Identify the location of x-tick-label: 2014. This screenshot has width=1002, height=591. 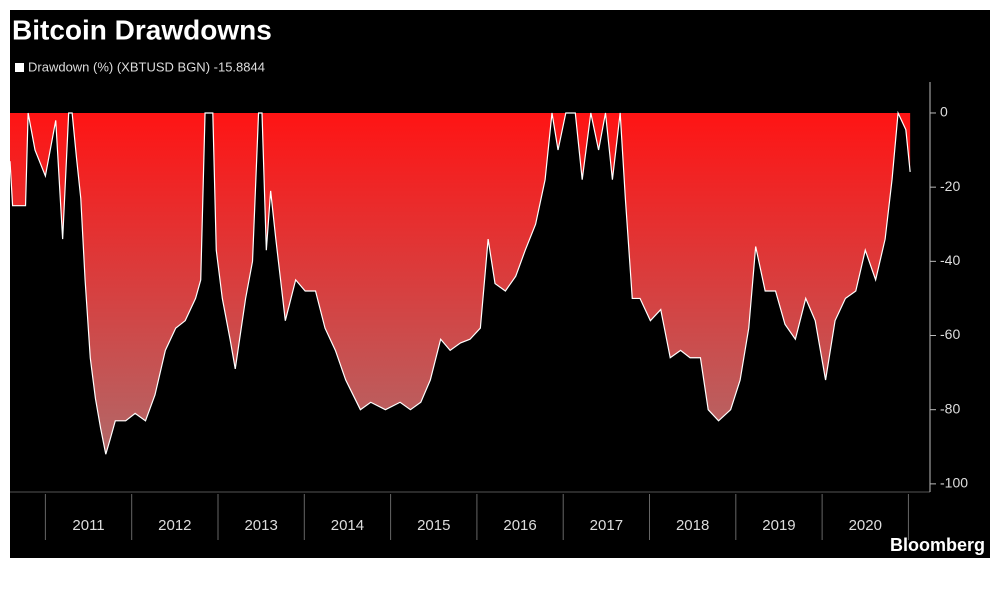
(347, 525).